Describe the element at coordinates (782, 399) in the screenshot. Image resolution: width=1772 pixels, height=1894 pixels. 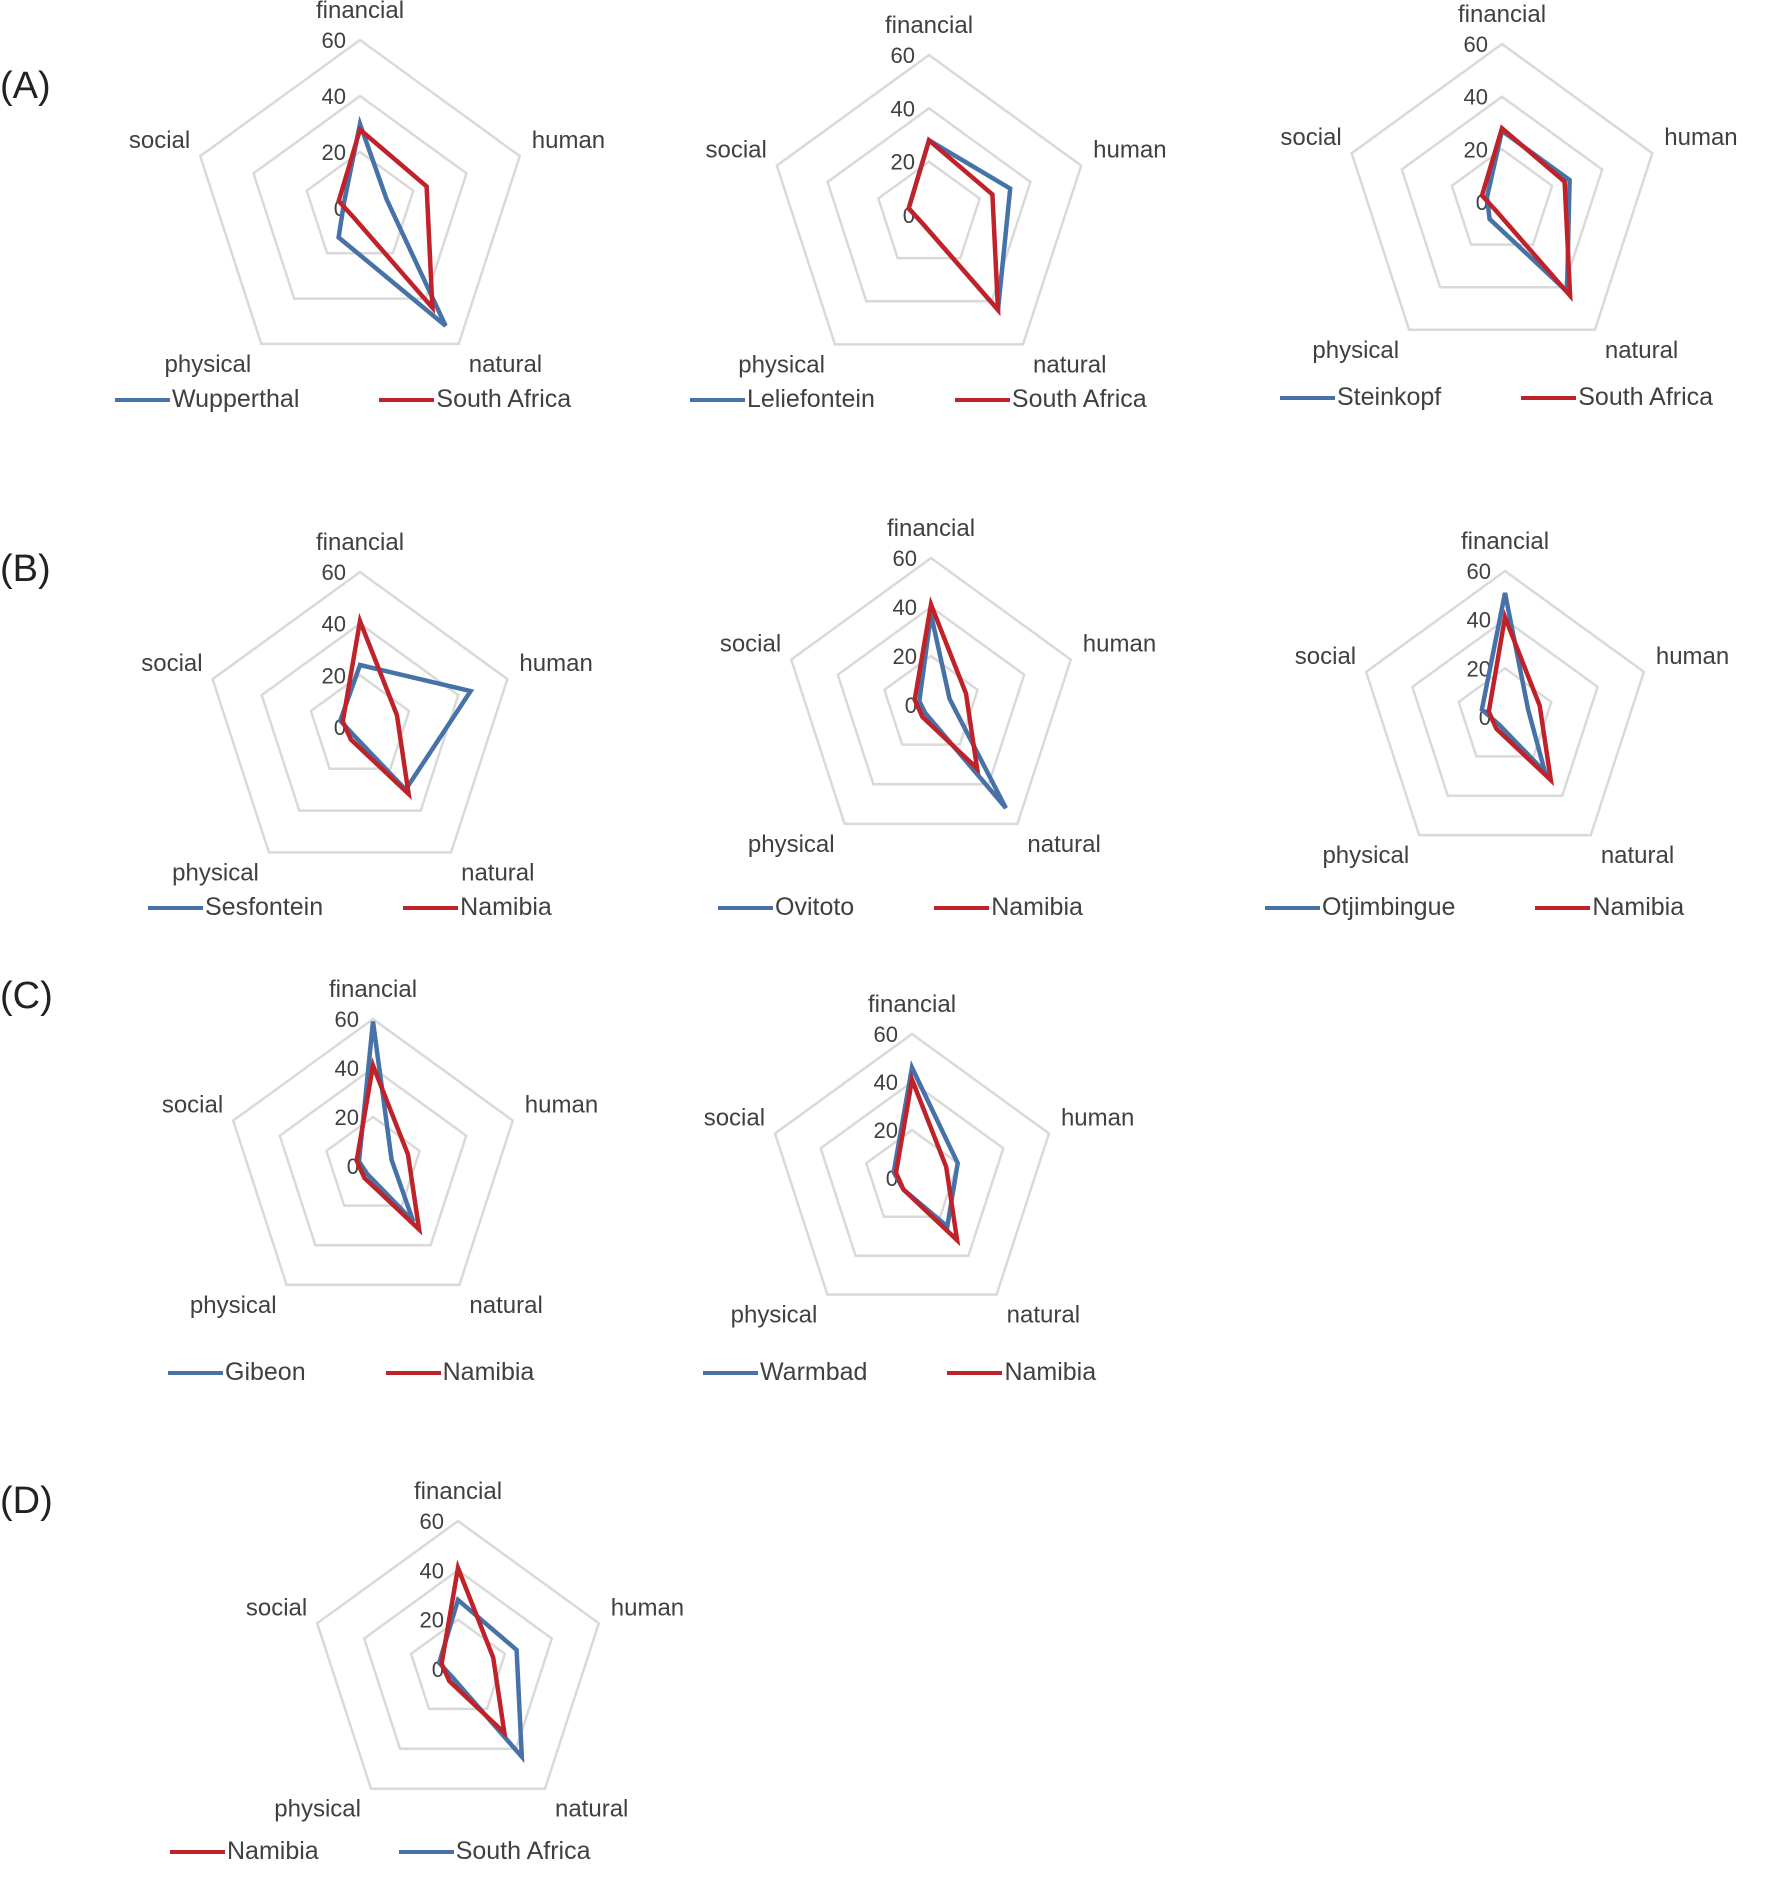
I see `legend-item: Leliefontein` at that location.